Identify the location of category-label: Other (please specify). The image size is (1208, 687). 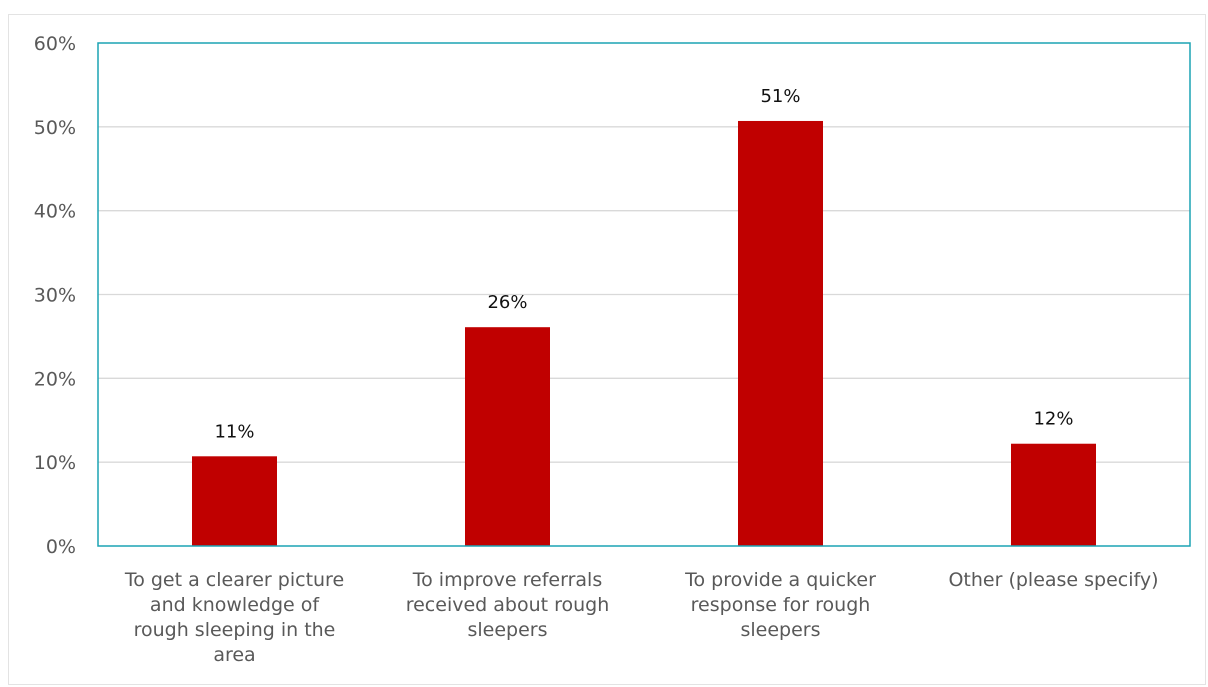
(1053, 580).